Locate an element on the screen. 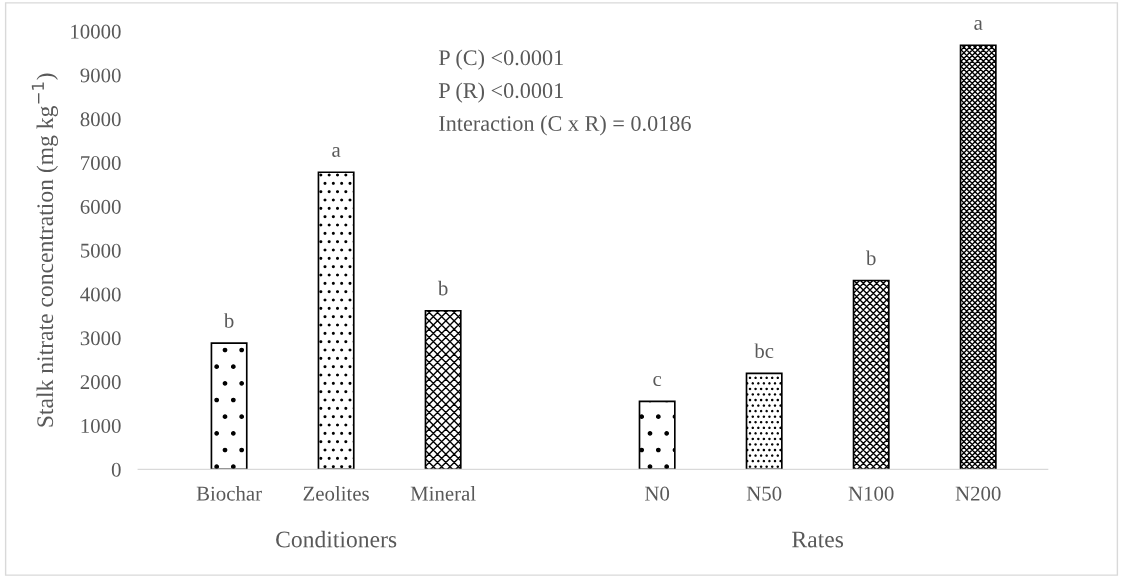 This screenshot has height=578, width=1123. y-tick-label: 10000 is located at coordinates (96, 31).